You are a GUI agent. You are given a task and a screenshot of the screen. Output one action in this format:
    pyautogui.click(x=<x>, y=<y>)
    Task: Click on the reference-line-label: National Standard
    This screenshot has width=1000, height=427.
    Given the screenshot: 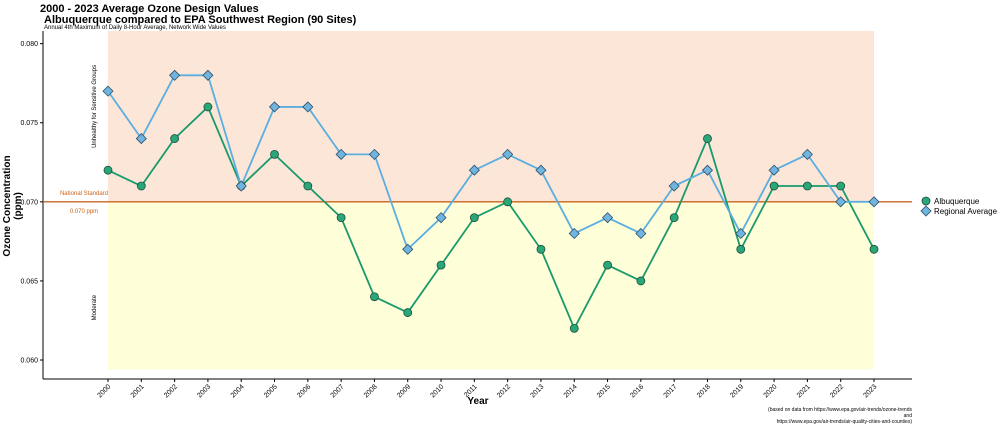 What is the action you would take?
    pyautogui.click(x=84, y=194)
    